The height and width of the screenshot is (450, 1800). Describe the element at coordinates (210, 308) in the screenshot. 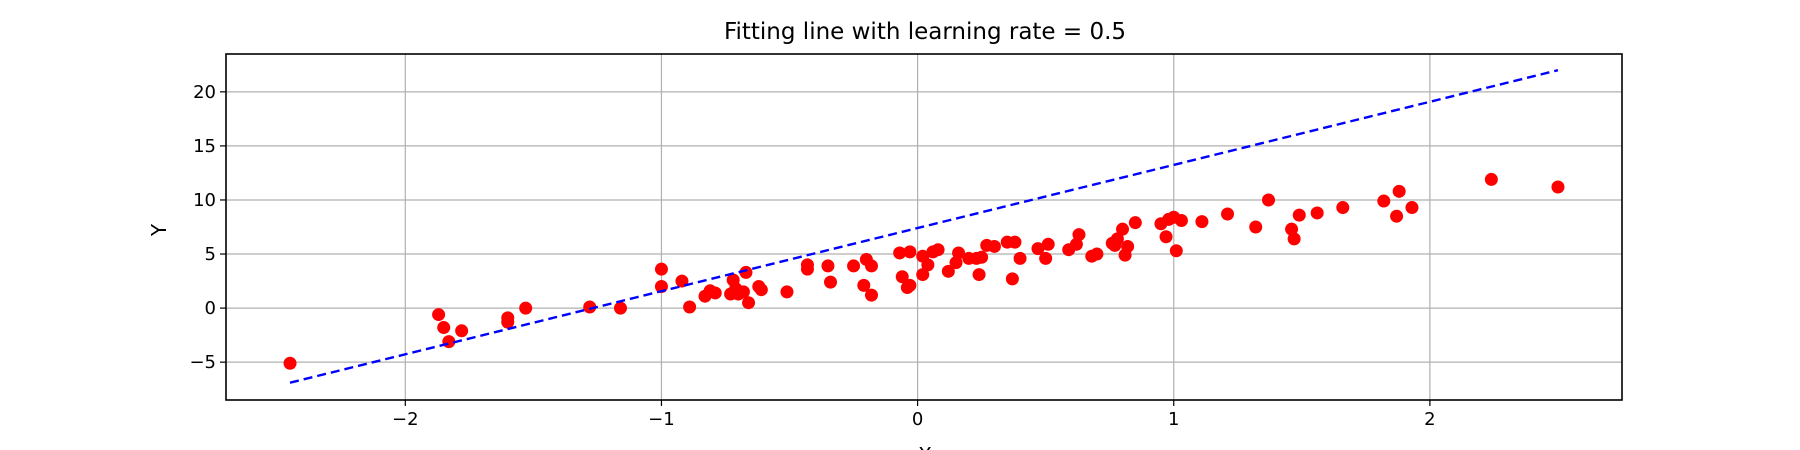

I see `y-tick-label: 0` at that location.